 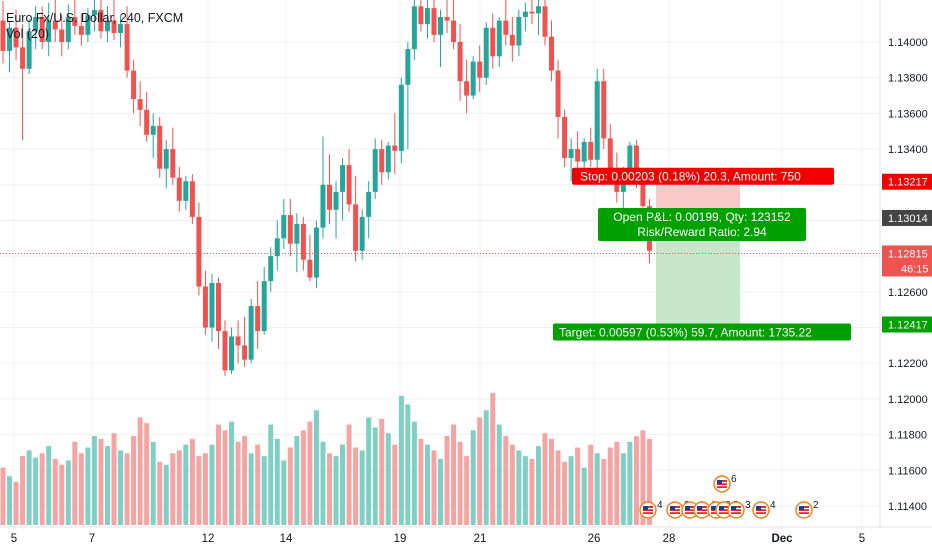 I want to click on economic-event-marker: 6, so click(x=725, y=483).